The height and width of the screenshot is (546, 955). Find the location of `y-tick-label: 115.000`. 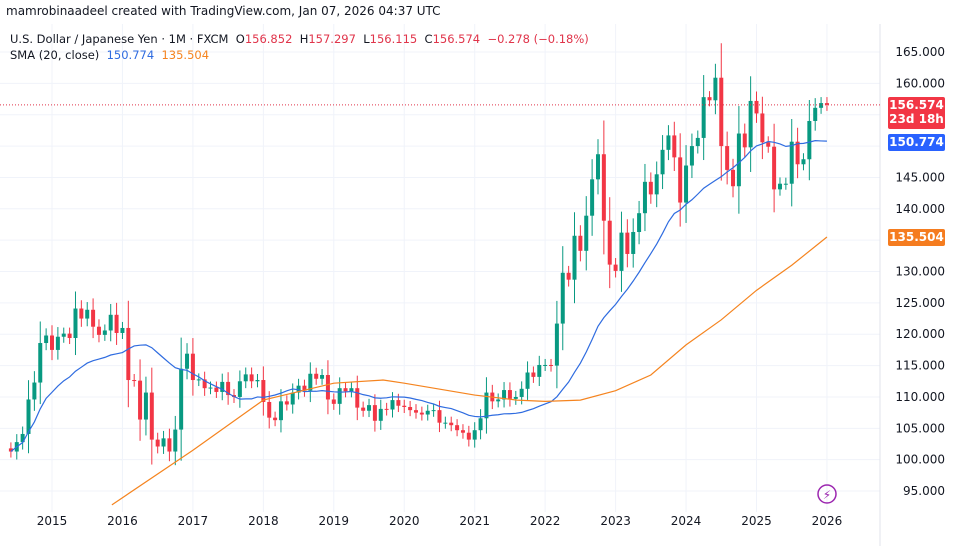

y-tick-label: 115.000 is located at coordinates (920, 366).